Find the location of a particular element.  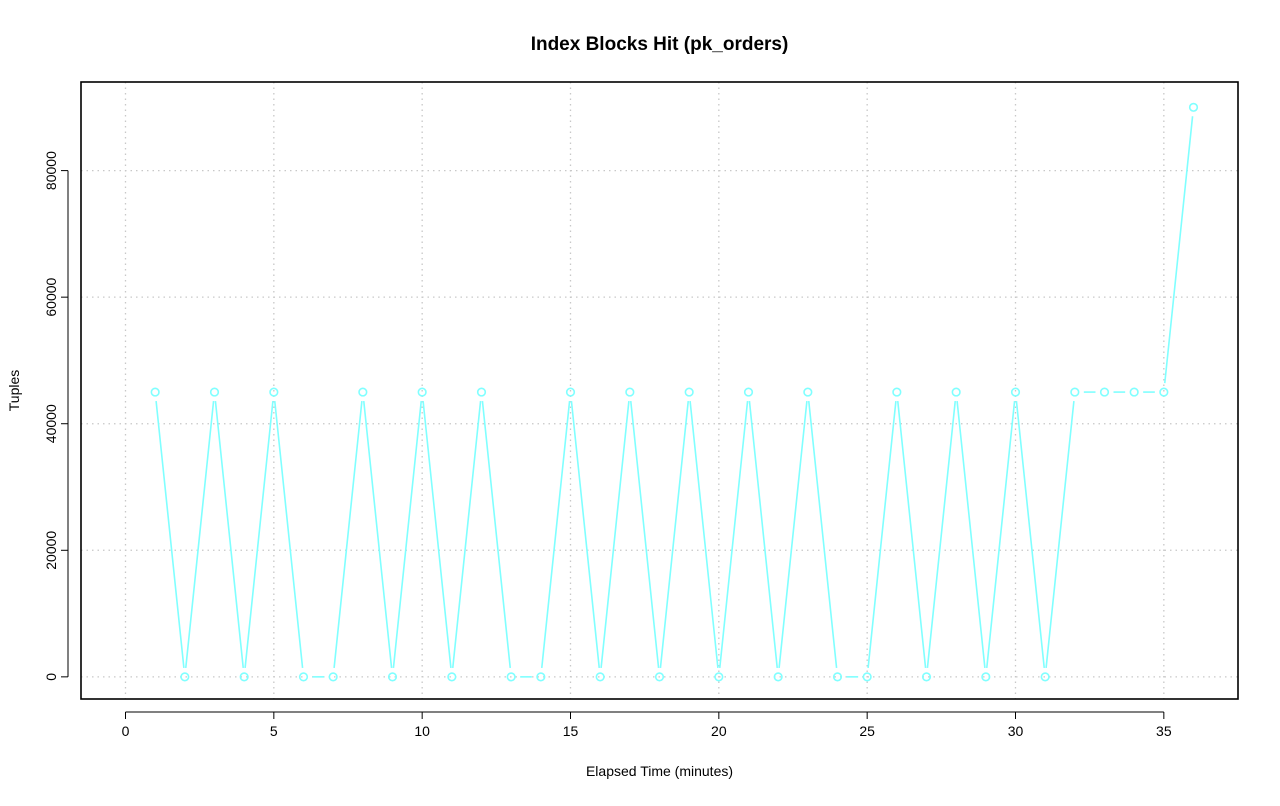

y-axis: 0 20000 40000 60000 80000 is located at coordinates (56, 416).